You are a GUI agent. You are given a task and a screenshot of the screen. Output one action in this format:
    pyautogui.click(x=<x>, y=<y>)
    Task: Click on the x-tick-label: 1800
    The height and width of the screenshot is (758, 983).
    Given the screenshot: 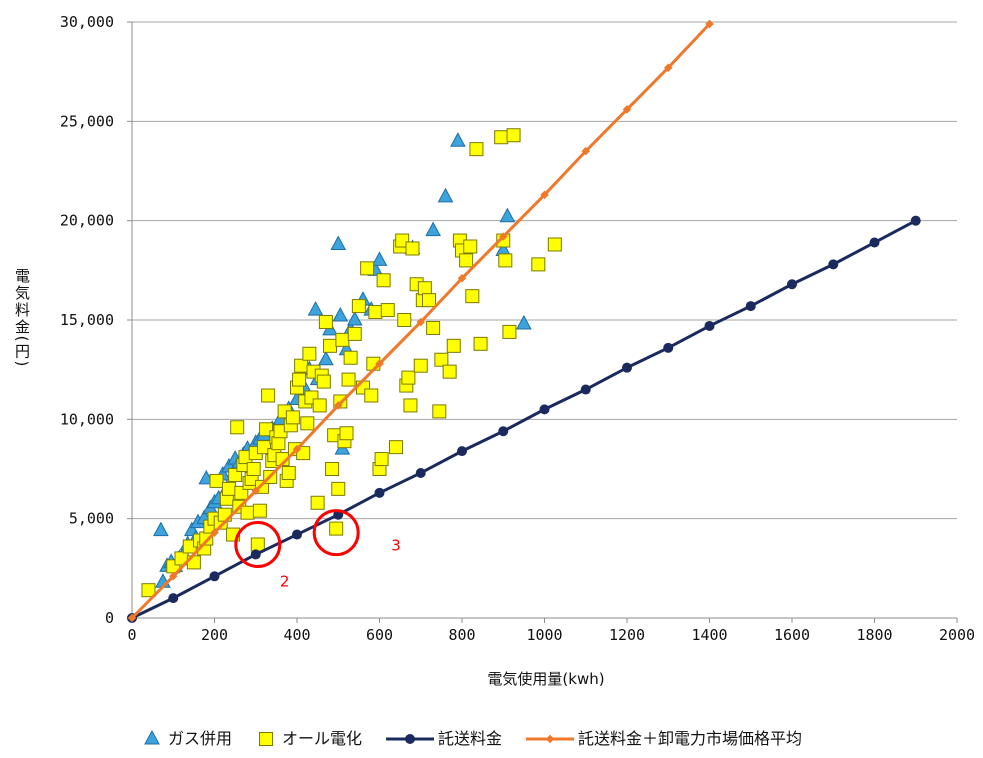 What is the action you would take?
    pyautogui.click(x=874, y=635)
    